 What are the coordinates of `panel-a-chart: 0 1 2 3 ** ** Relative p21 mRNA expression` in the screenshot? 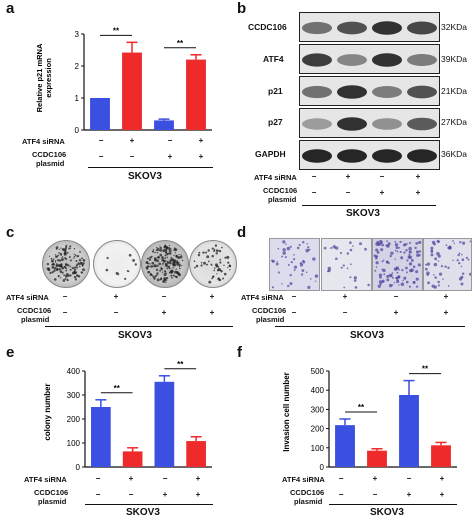 It's located at (123, 80).